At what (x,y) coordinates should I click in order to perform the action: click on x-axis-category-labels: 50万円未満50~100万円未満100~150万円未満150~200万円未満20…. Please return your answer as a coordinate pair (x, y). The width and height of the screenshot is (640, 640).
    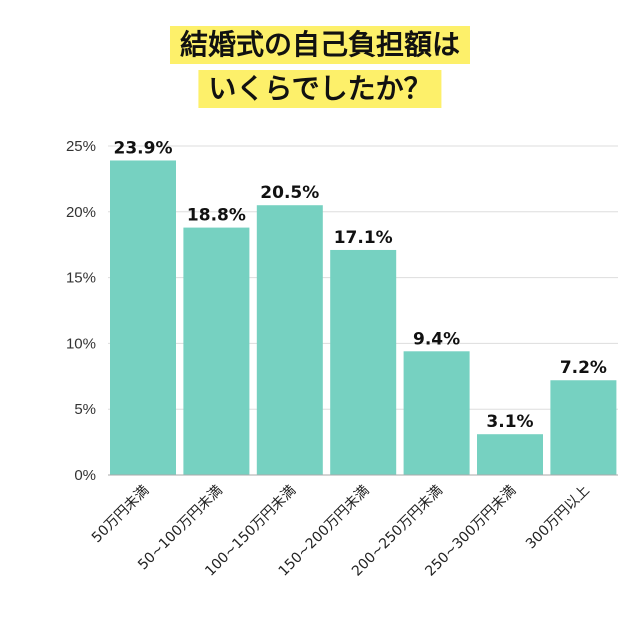
    Looking at the image, I should click on (341, 531).